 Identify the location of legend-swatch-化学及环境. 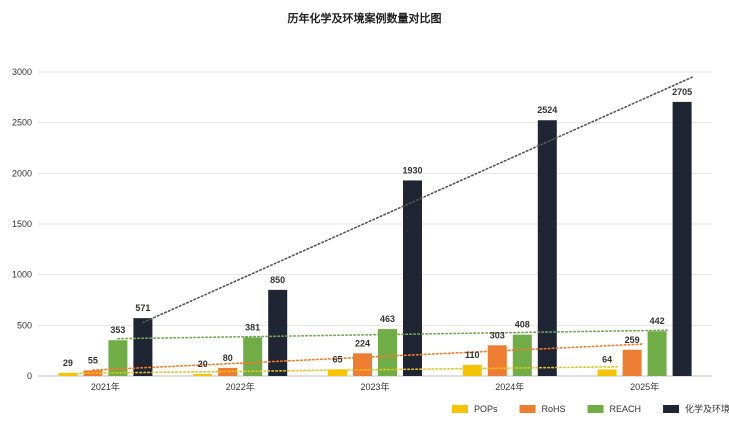
(671, 409).